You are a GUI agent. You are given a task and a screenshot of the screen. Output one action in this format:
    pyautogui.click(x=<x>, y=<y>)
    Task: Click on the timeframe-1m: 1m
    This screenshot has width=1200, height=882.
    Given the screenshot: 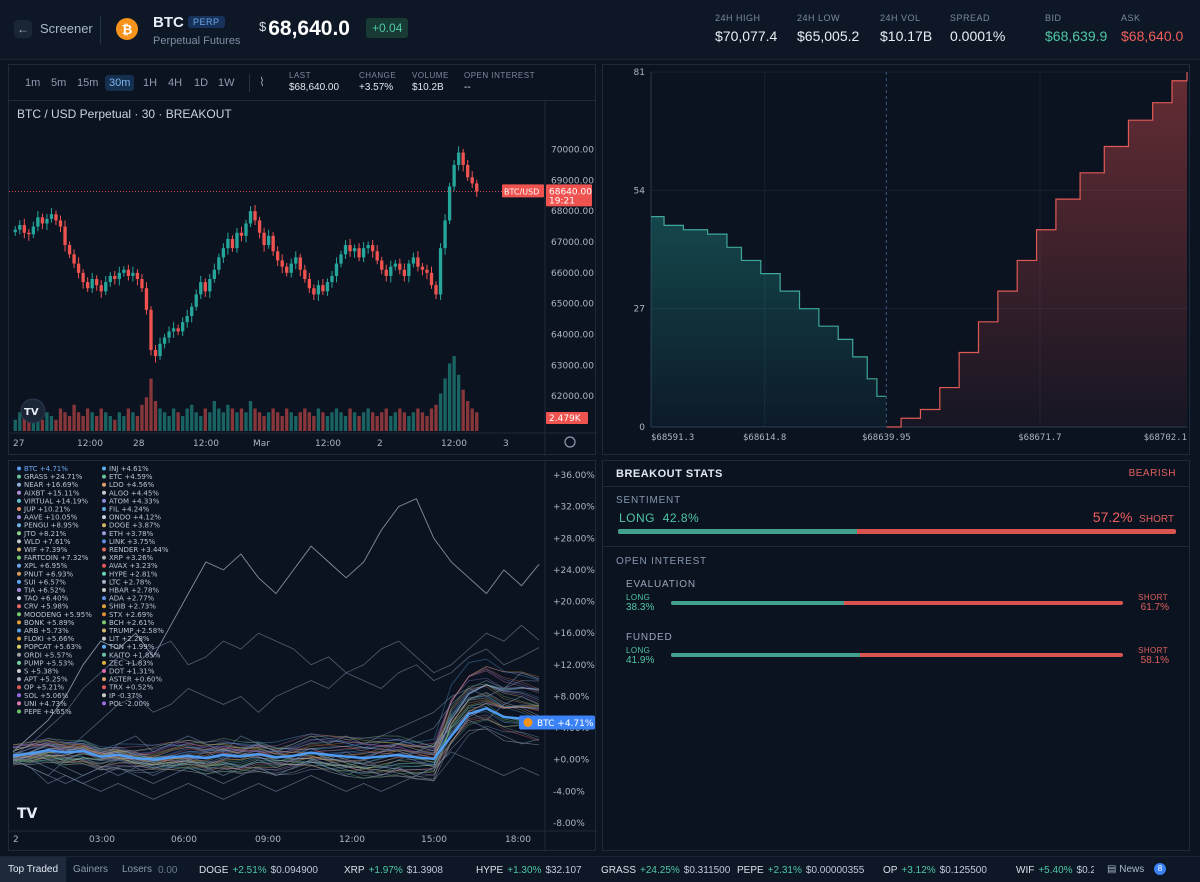 What is the action you would take?
    pyautogui.click(x=33, y=83)
    